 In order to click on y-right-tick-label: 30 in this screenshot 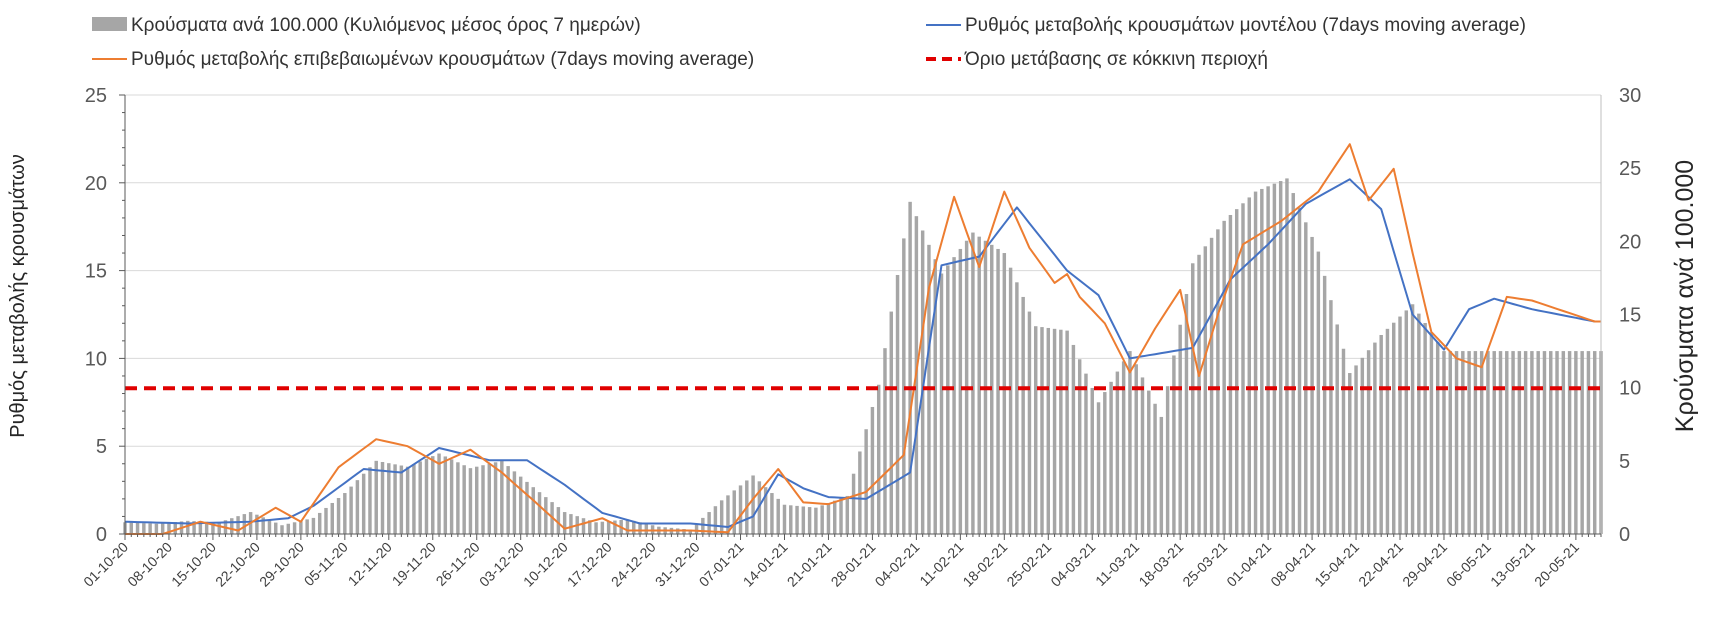, I will do `click(1630, 96)`.